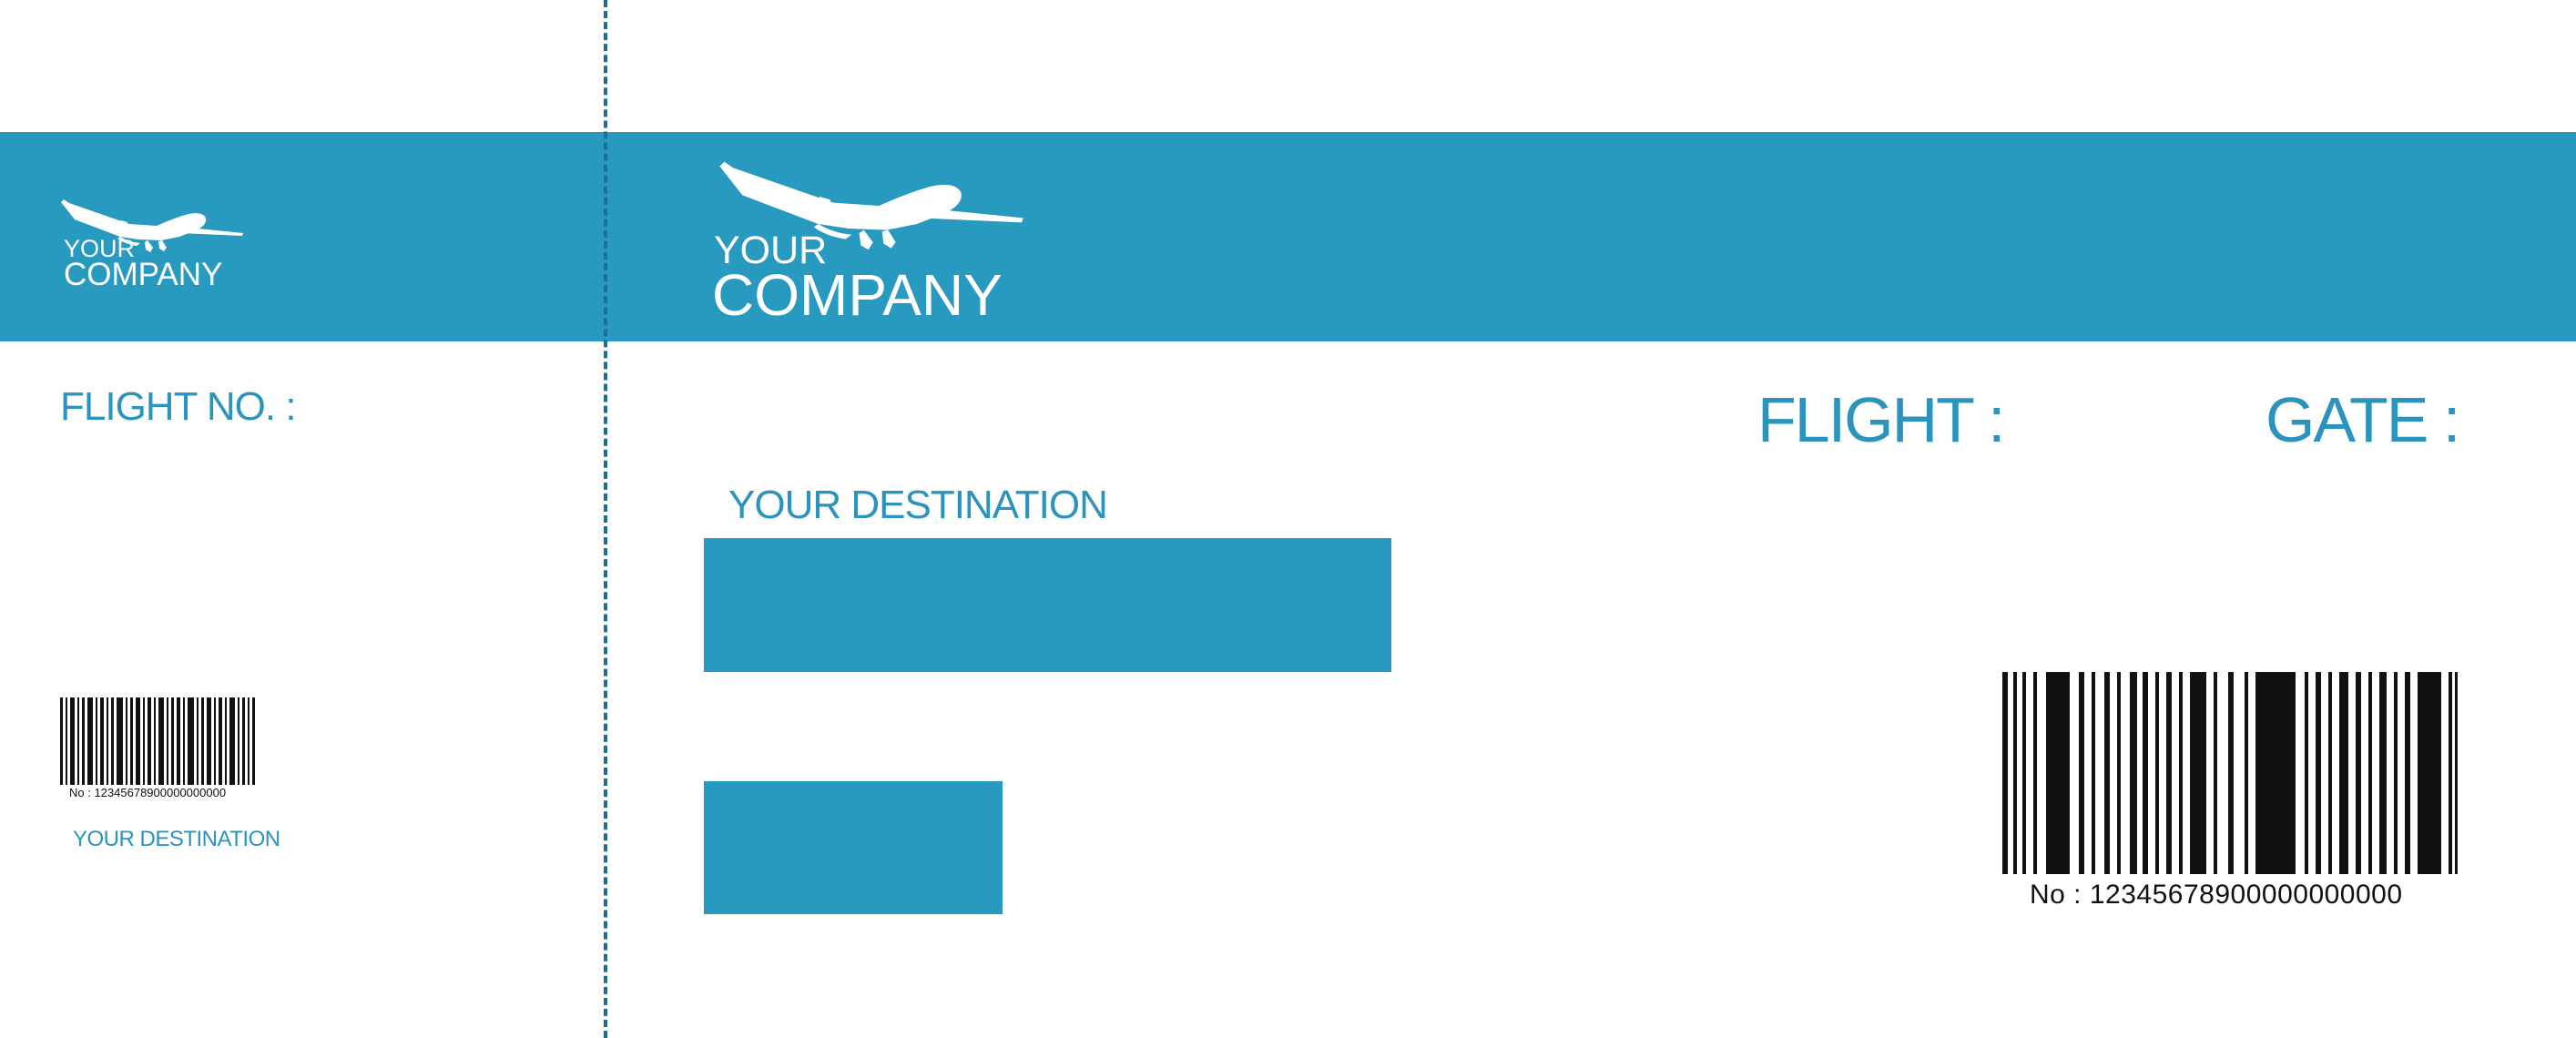 Image resolution: width=2576 pixels, height=1038 pixels. Describe the element at coordinates (1882, 420) in the screenshot. I see `flight-label: FLIGHT :` at that location.